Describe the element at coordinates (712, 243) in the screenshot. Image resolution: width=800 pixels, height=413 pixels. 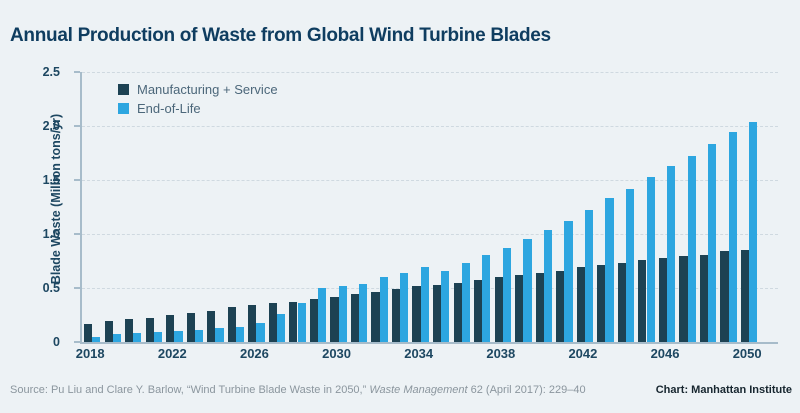
I see `bar-end-of-life-2048` at that location.